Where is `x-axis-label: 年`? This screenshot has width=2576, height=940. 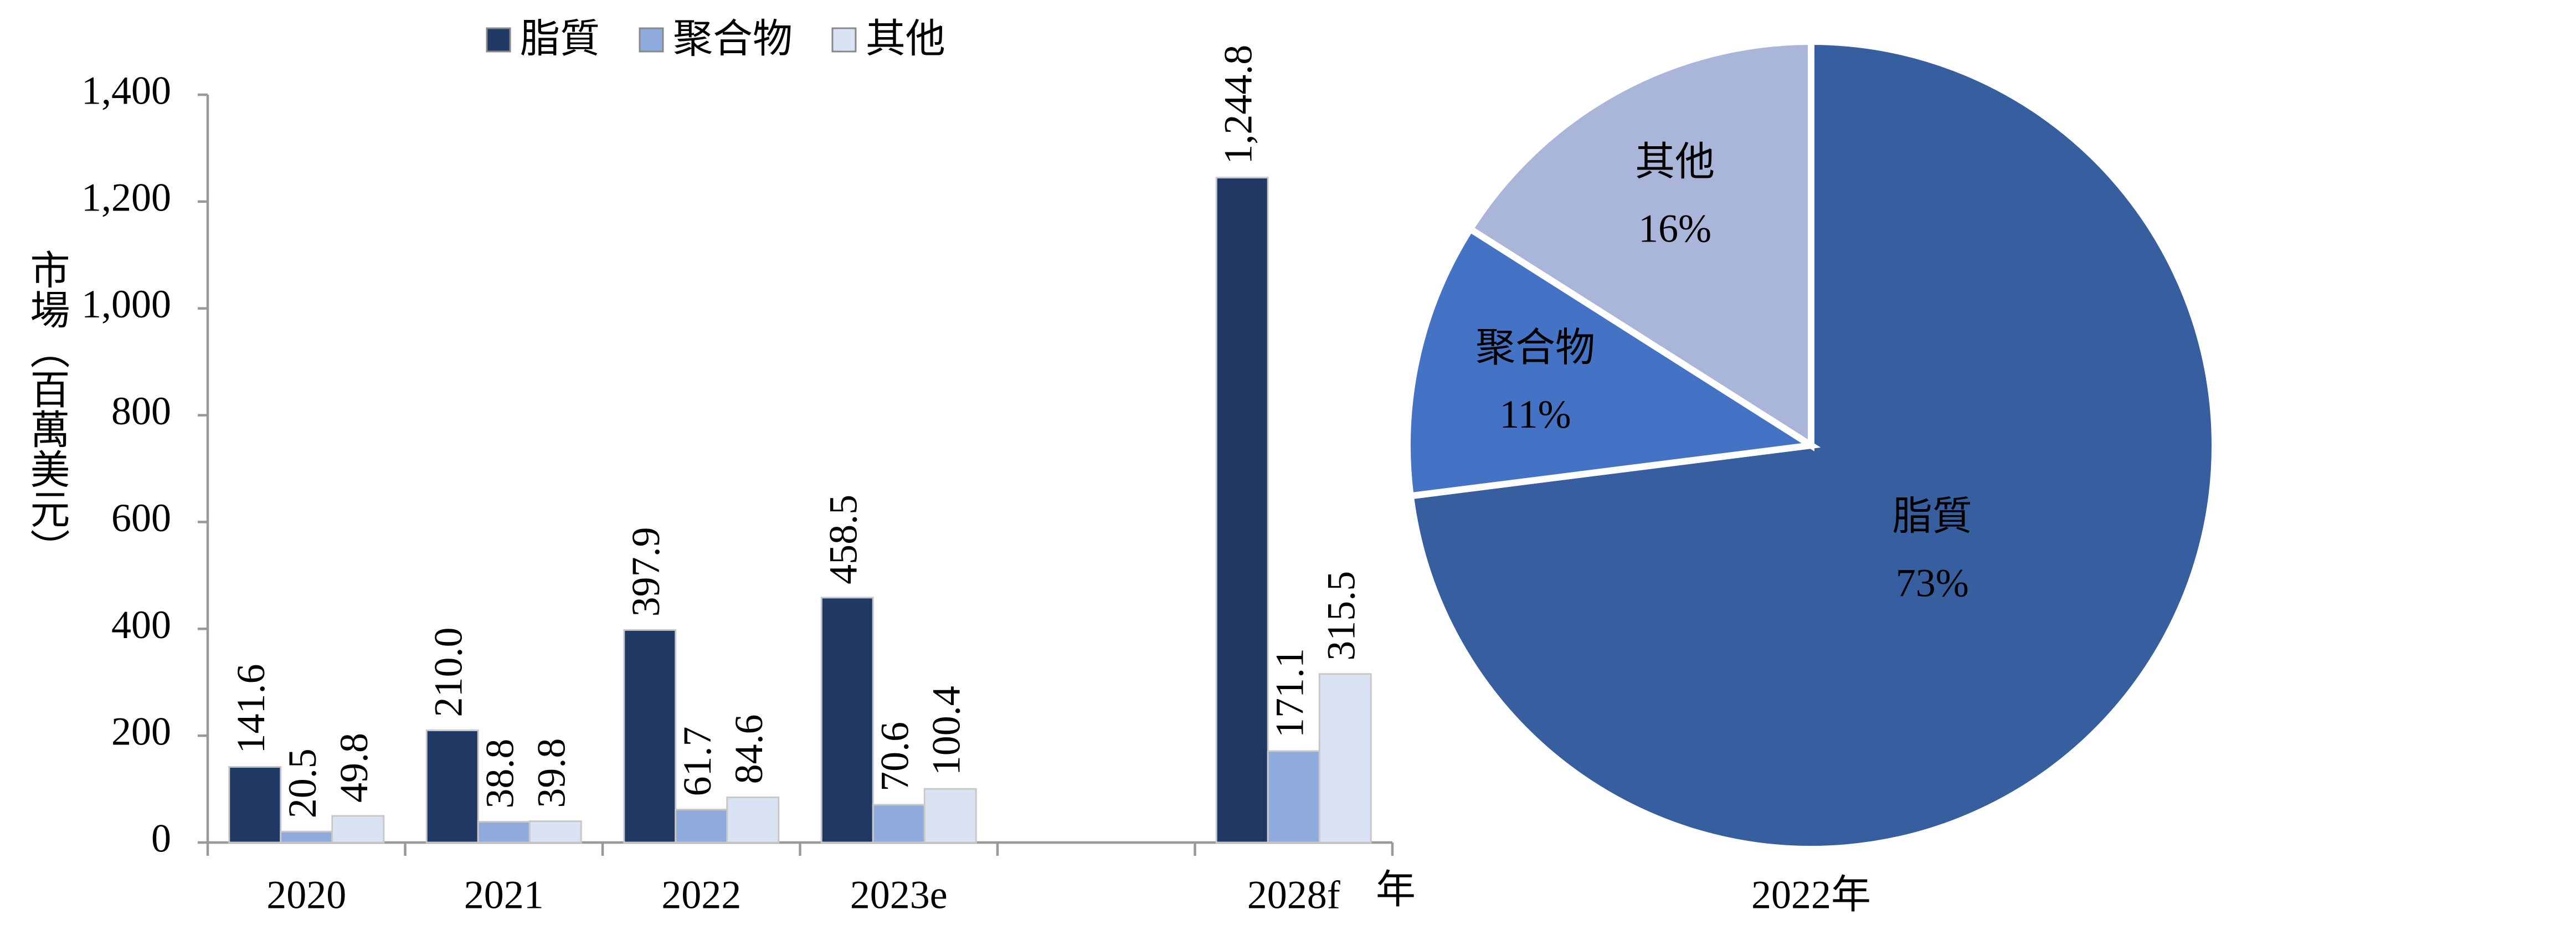
x-axis-label: 年 is located at coordinates (1396, 890).